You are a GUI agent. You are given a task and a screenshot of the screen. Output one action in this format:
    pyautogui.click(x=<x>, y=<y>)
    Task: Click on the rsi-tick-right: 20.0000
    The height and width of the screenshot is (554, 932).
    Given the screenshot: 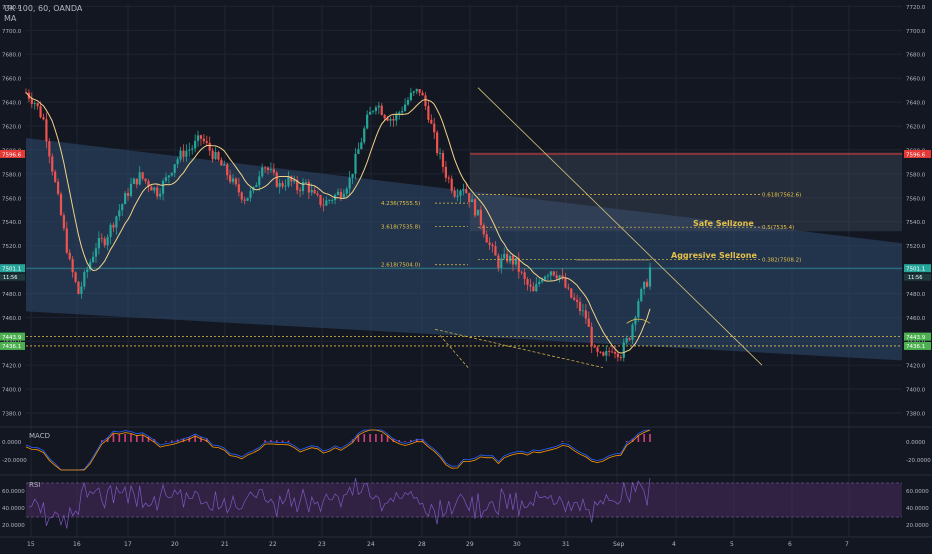 What is the action you would take?
    pyautogui.click(x=917, y=526)
    